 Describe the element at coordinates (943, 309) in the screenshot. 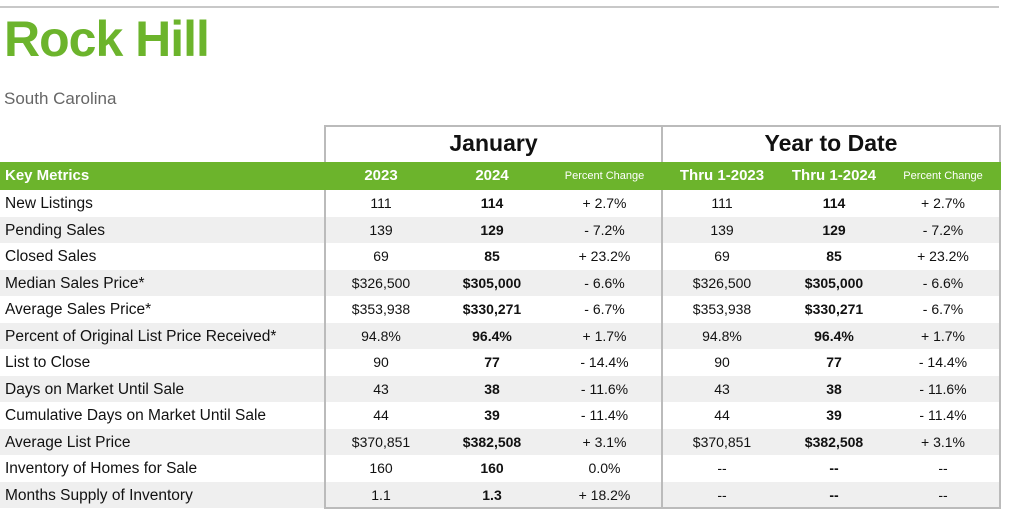

I see `ytd-percent-change: - 6.7%` at that location.